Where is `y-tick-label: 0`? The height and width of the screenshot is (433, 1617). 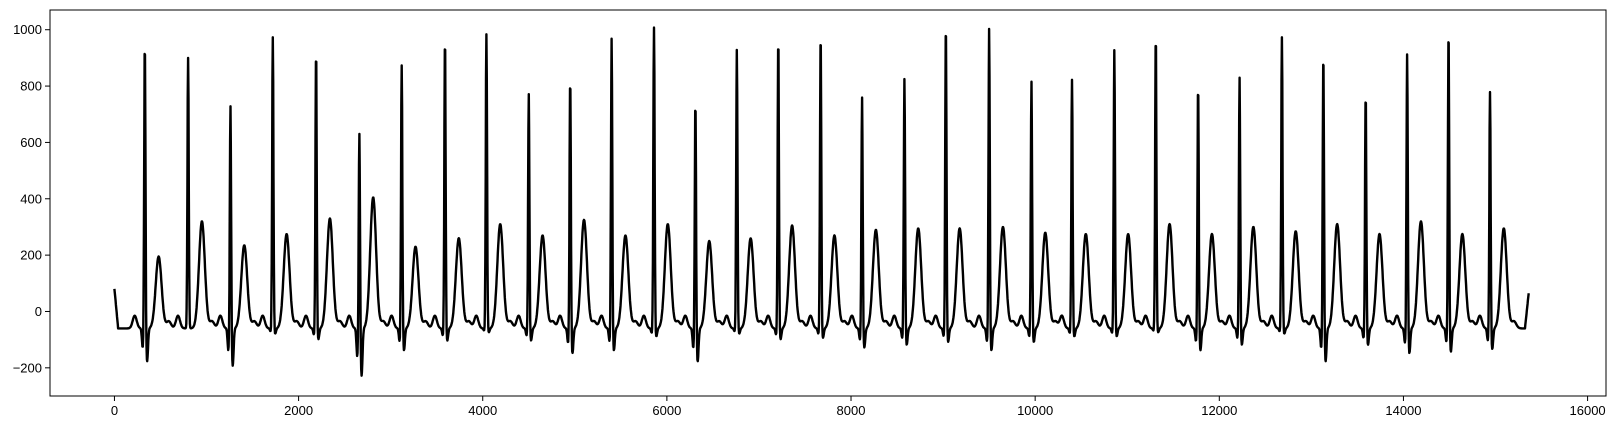
y-tick-label: 0 is located at coordinates (38, 311).